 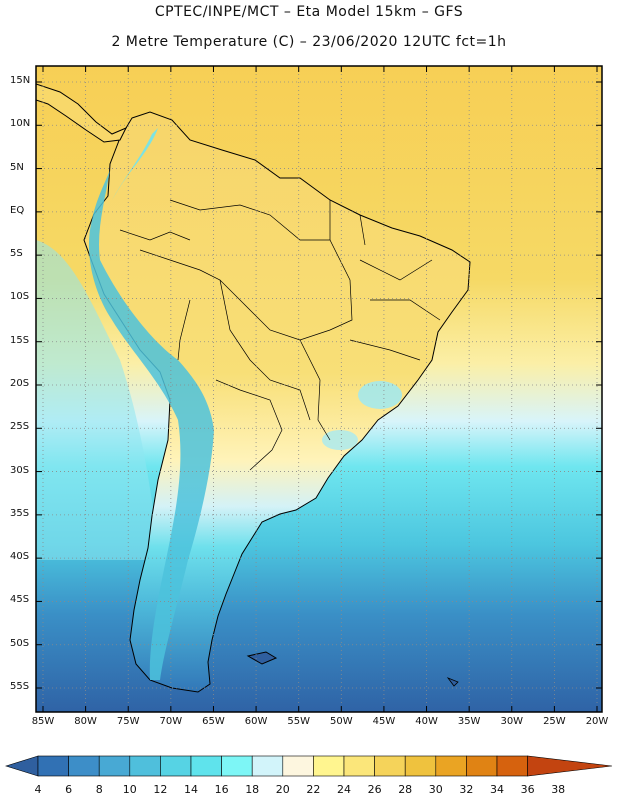 What do you see at coordinates (341, 721) in the screenshot?
I see `lon-label: 50W` at bounding box center [341, 721].